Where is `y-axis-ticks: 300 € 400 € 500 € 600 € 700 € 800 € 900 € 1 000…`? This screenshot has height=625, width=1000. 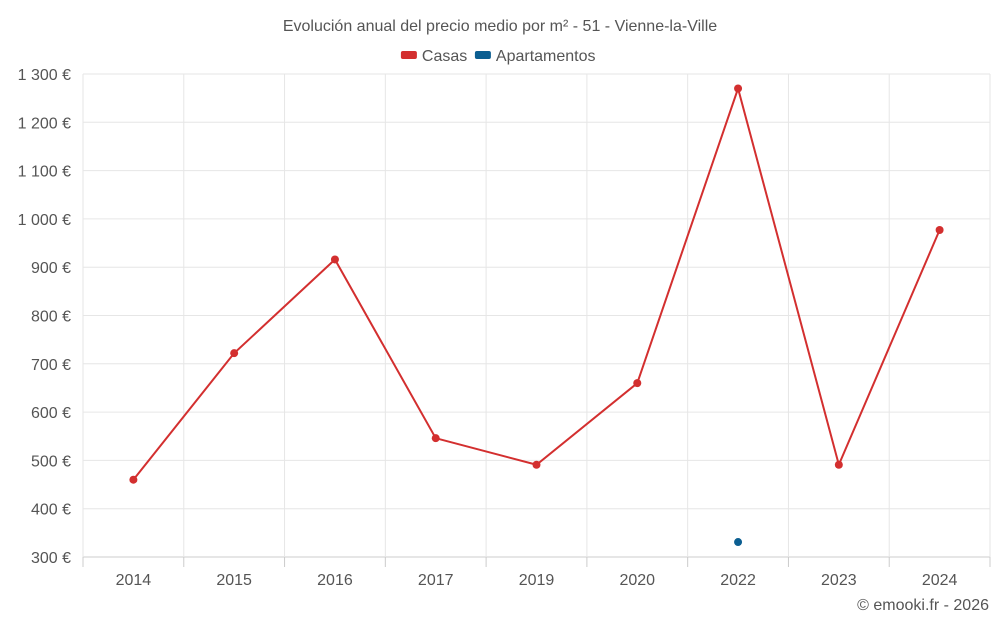 y-axis-ticks: 300 € 400 € 500 € 600 € 700 € 800 € 900 € 1 000… is located at coordinates (44, 317).